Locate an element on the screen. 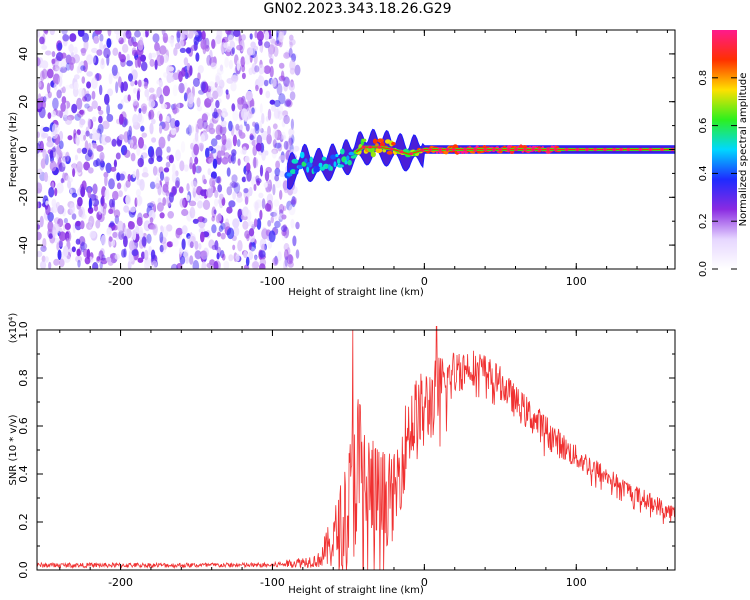 The image size is (750, 600). y-tick-label: 0.6 is located at coordinates (23, 426).